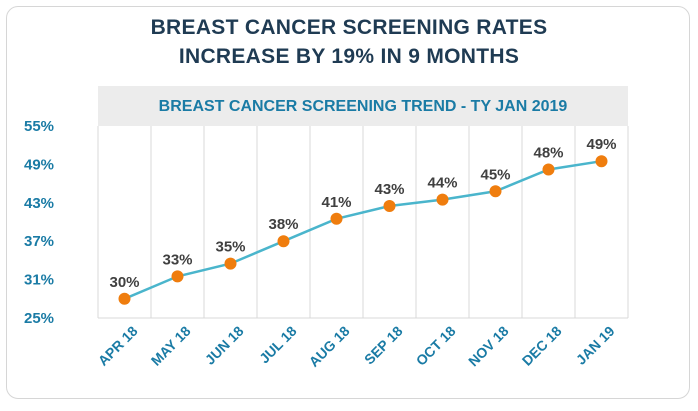 This screenshot has width=698, height=411. Describe the element at coordinates (230, 247) in the screenshot. I see `data-label: 35%` at that location.